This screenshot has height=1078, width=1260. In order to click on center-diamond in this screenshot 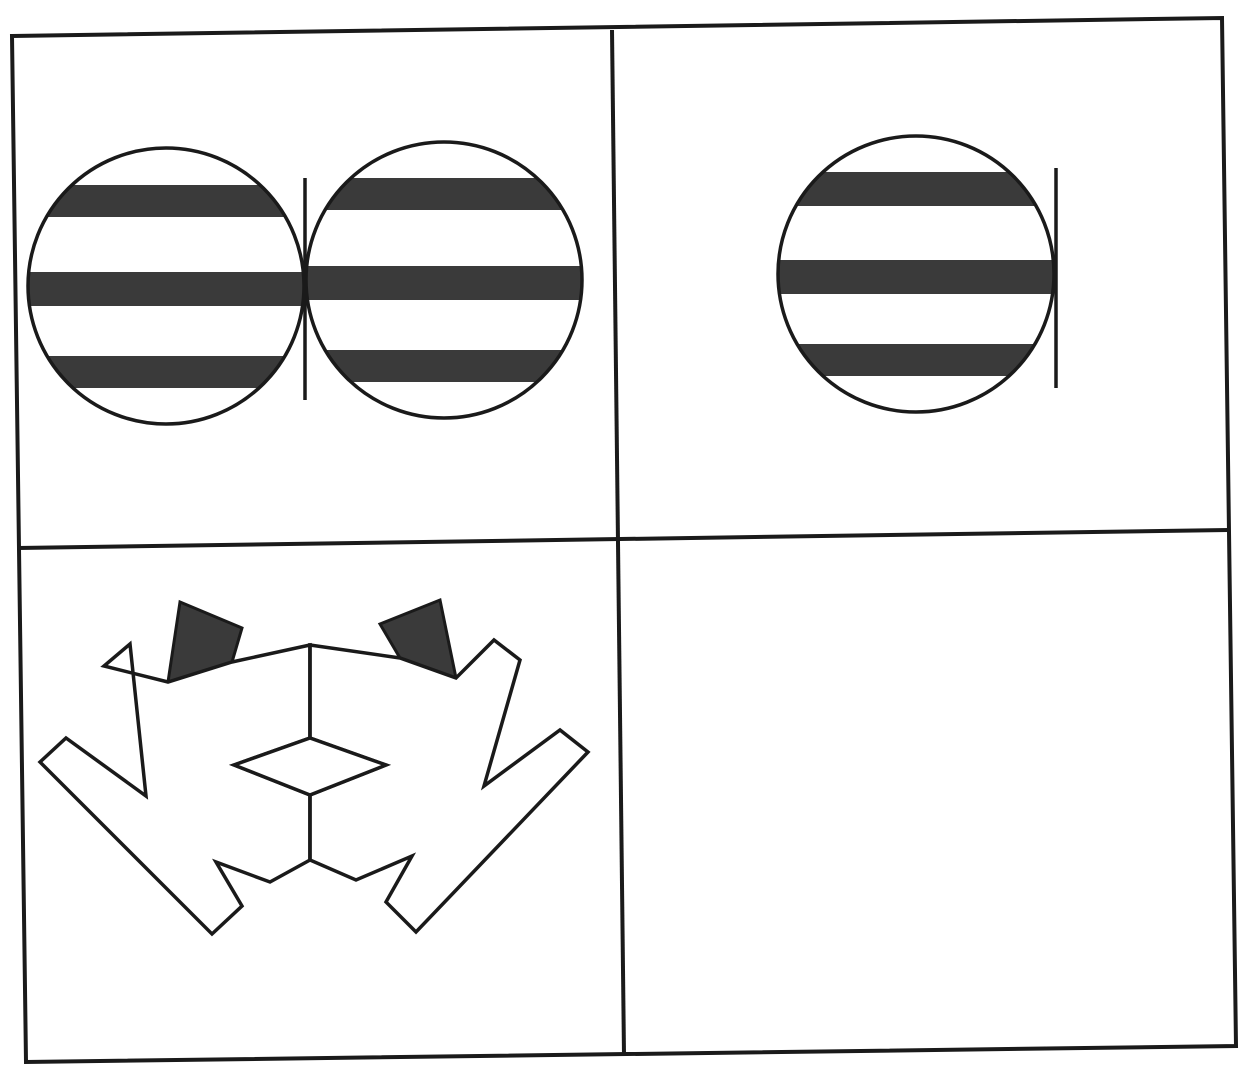, I will do `click(310, 766)`.